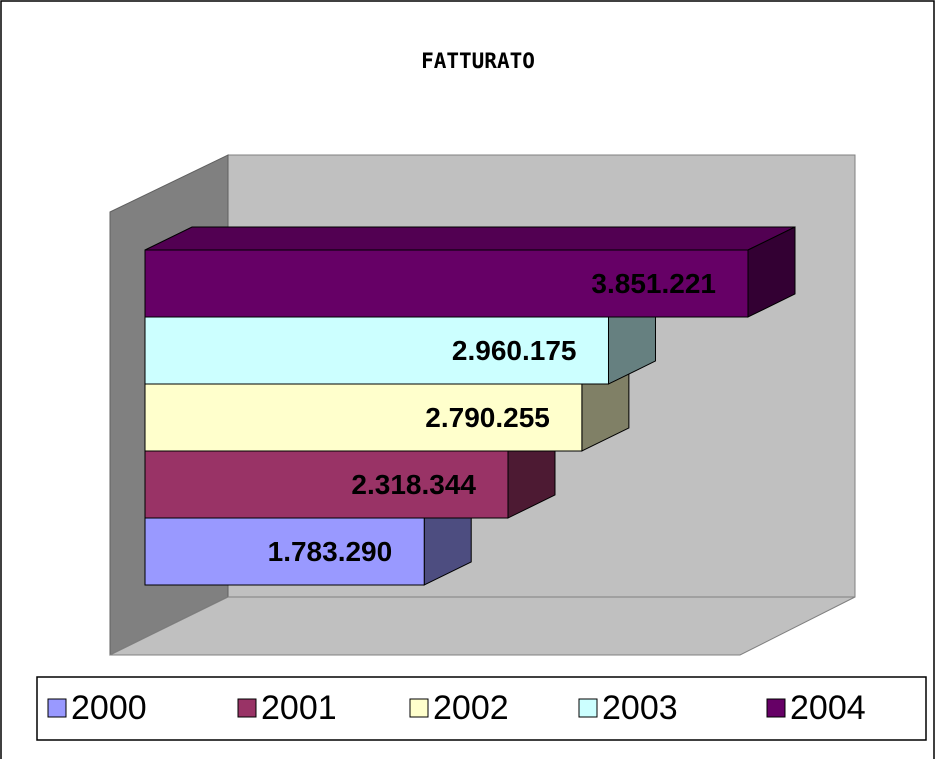  Describe the element at coordinates (487, 417) in the screenshot. I see `data-label: 2.790.255` at that location.